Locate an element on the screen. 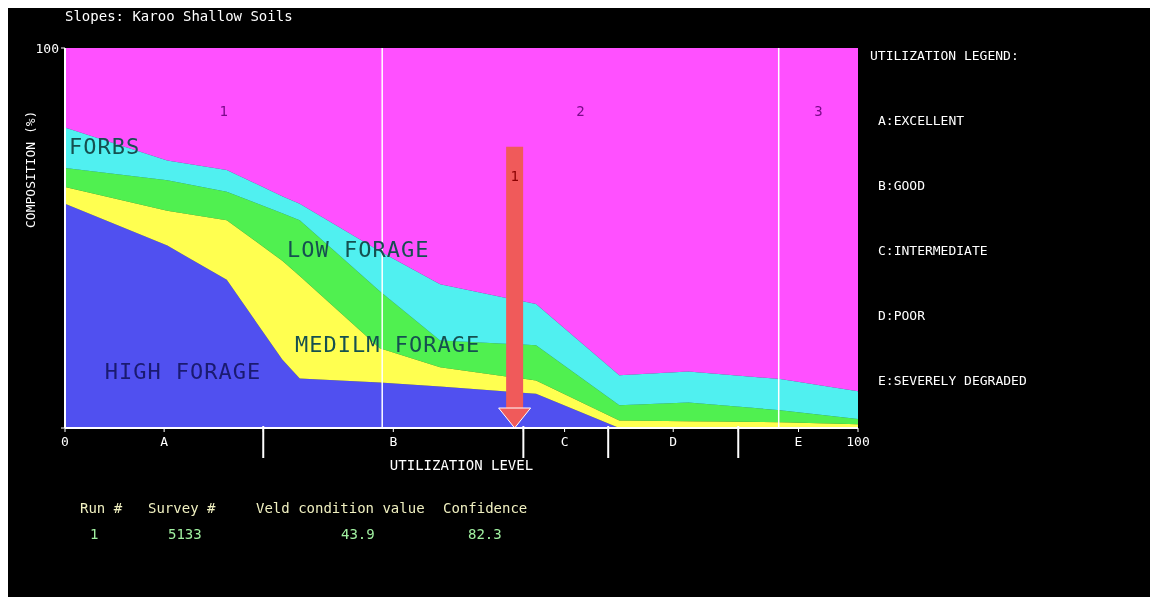 The height and width of the screenshot is (605, 1158). text: B:GOOD is located at coordinates (901, 185).